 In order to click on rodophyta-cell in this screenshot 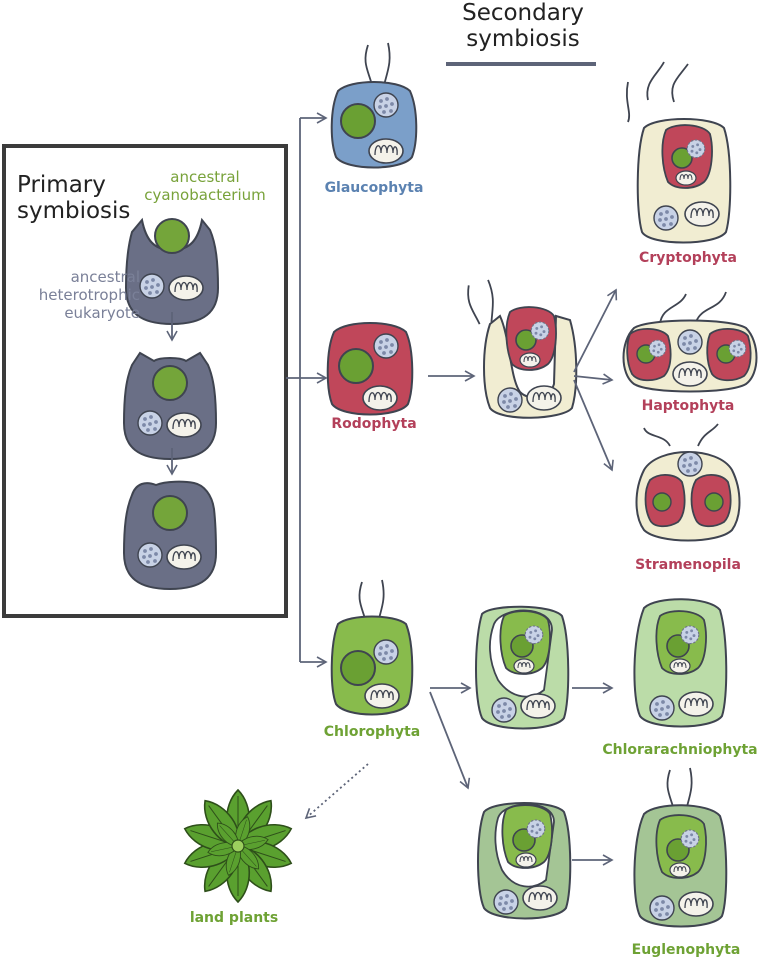, I will do `click(370, 369)`.